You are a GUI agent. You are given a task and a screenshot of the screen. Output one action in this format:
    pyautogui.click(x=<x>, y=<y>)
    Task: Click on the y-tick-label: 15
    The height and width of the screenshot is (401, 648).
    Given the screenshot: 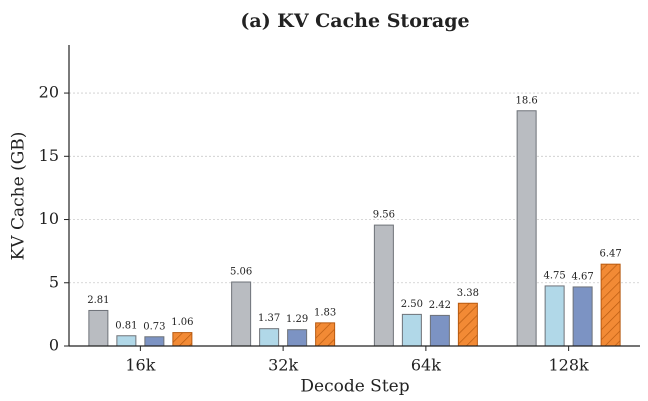 What is the action you would take?
    pyautogui.click(x=49, y=155)
    